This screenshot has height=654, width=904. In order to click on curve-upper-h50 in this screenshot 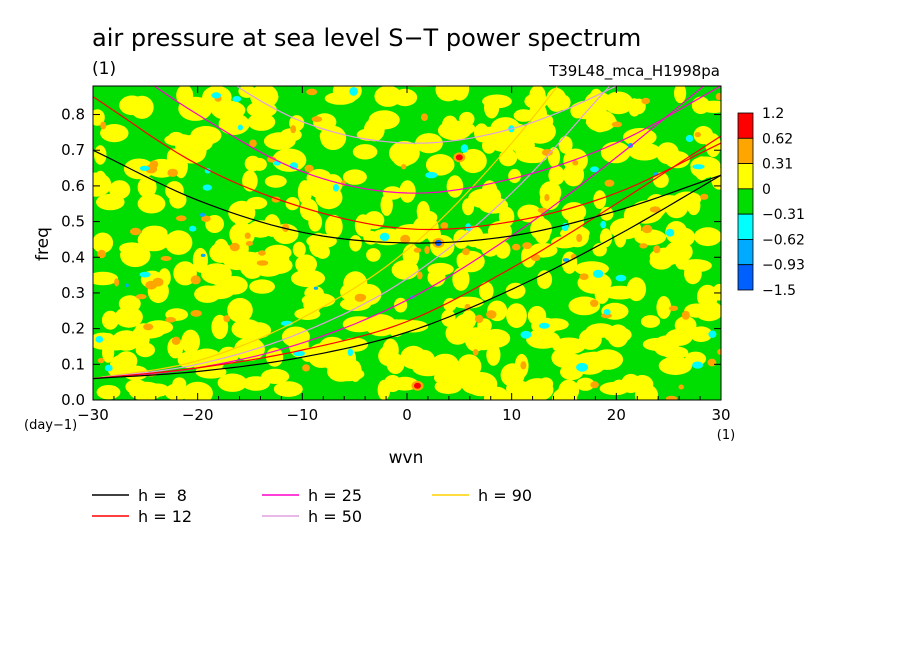, I will do `click(426, 115)`.